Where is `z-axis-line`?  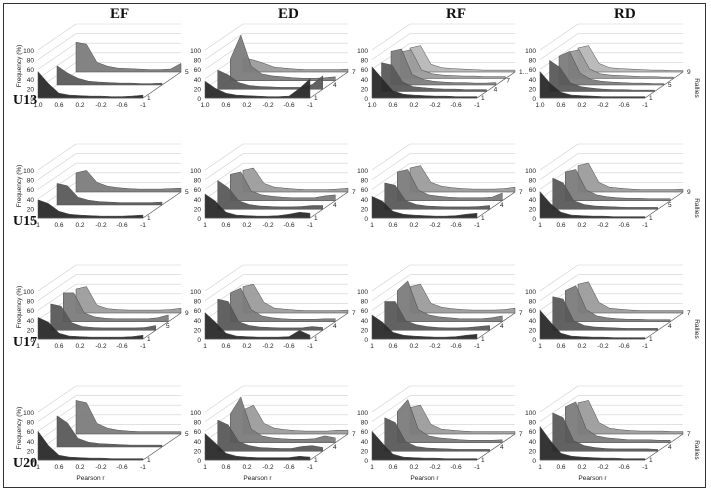 z-axis-line is located at coordinates (664, 85).